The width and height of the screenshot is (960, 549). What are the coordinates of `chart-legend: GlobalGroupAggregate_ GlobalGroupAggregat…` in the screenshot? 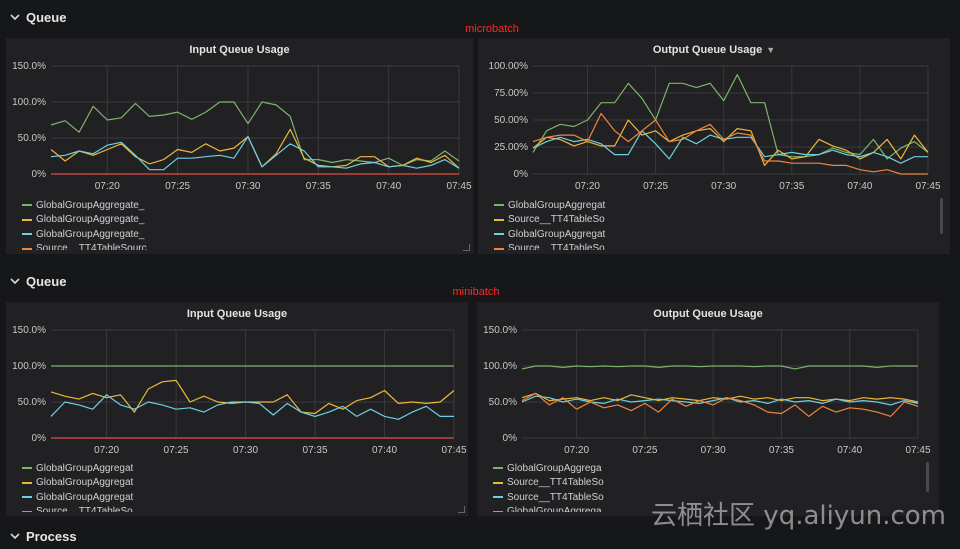 It's located at (122, 224).